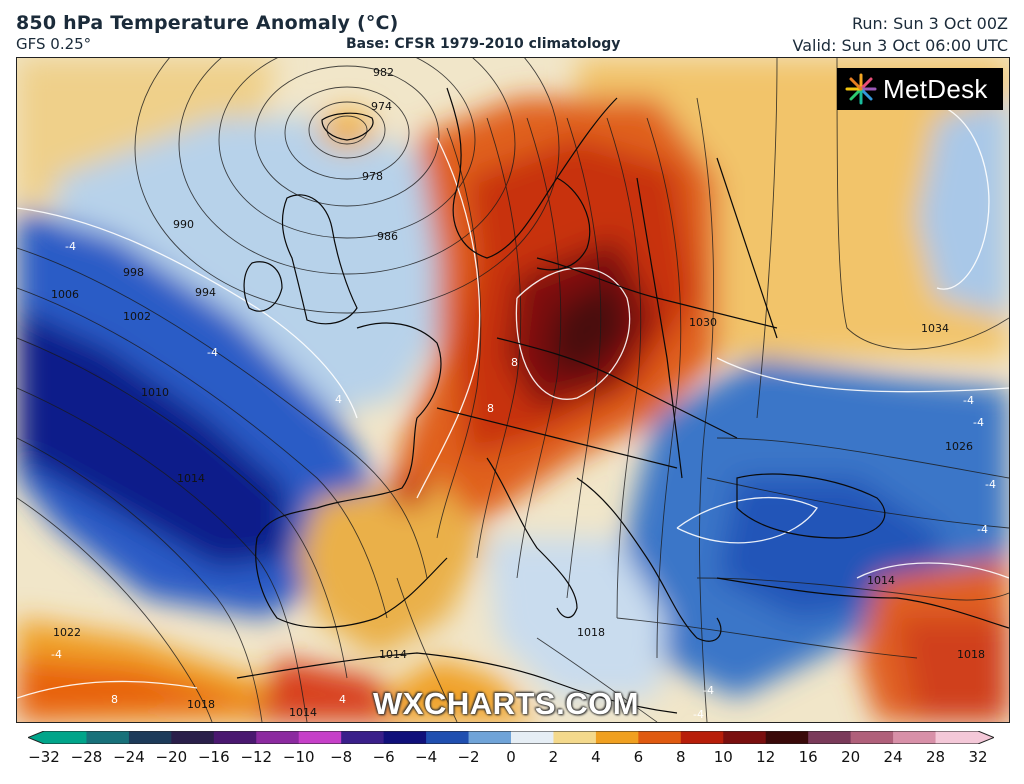 The image size is (1024, 784). What do you see at coordinates (766, 757) in the screenshot?
I see `color-scale-tick-label: 12` at bounding box center [766, 757].